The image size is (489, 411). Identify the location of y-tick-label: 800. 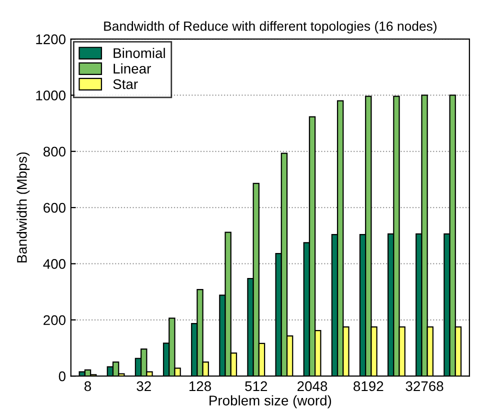
(54, 151).